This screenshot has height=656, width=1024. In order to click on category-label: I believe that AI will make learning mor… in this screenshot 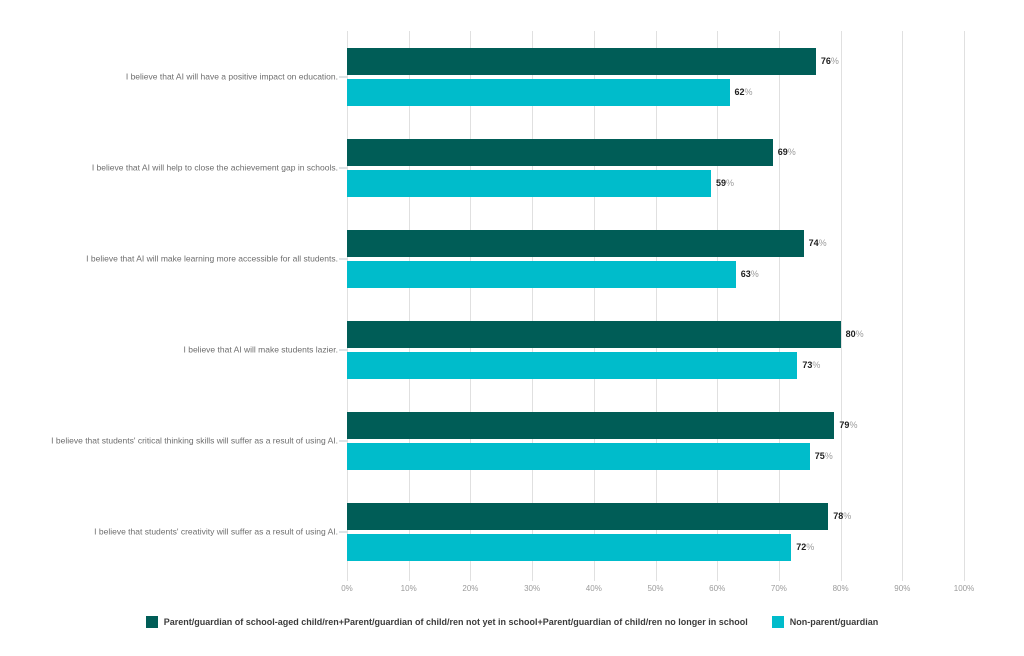, I will do `click(212, 258)`.